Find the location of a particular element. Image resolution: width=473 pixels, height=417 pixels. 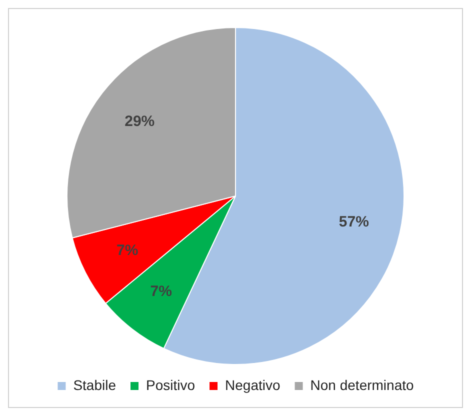

data-label: 29% is located at coordinates (139, 121).